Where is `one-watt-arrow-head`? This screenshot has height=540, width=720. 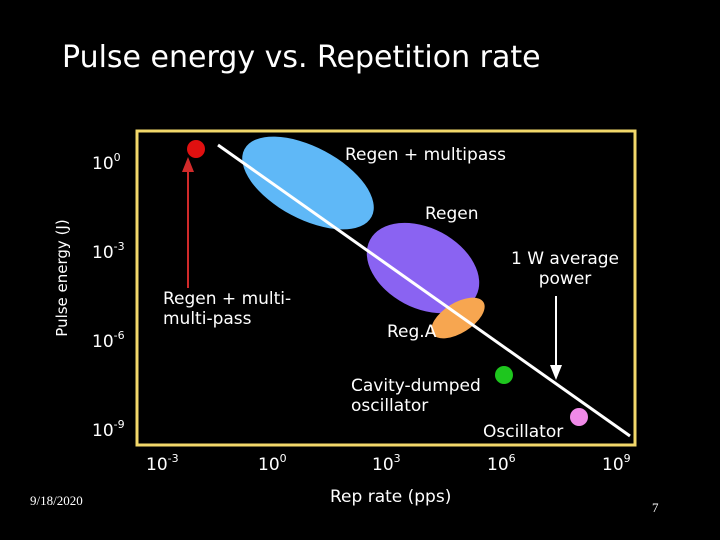 one-watt-arrow-head is located at coordinates (556, 372).